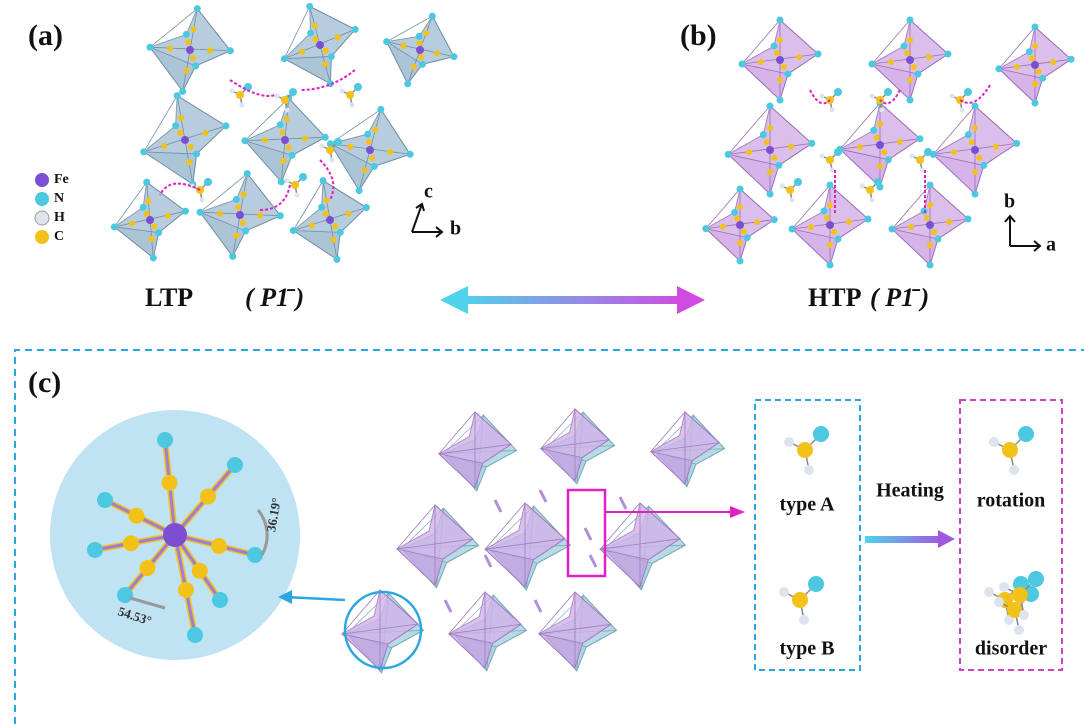  I want to click on edge, so click(475, 450).